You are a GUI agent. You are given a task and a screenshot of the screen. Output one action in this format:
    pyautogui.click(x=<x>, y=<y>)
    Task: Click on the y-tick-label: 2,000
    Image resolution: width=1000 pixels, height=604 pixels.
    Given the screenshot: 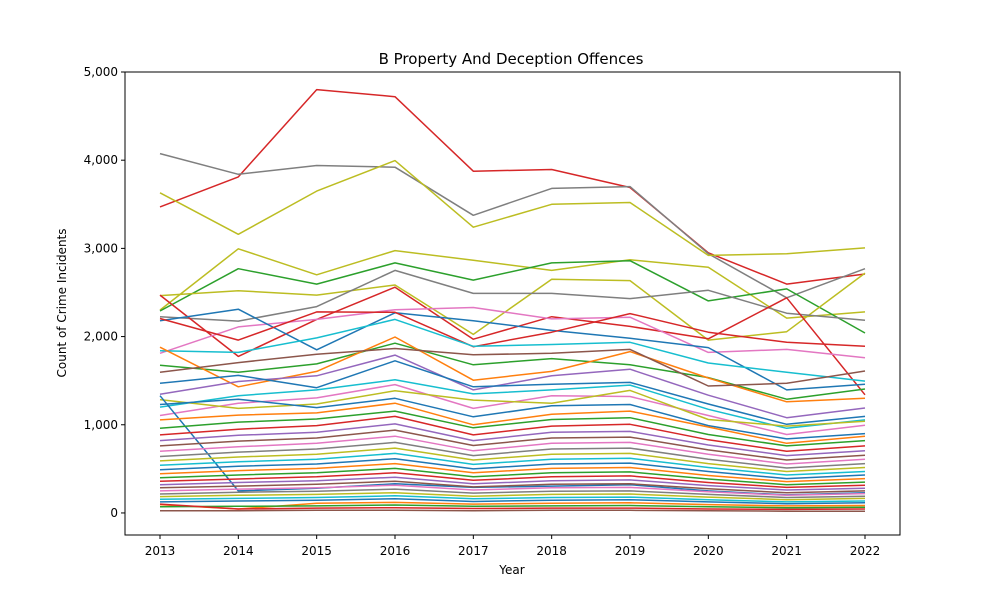 What is the action you would take?
    pyautogui.click(x=101, y=337)
    